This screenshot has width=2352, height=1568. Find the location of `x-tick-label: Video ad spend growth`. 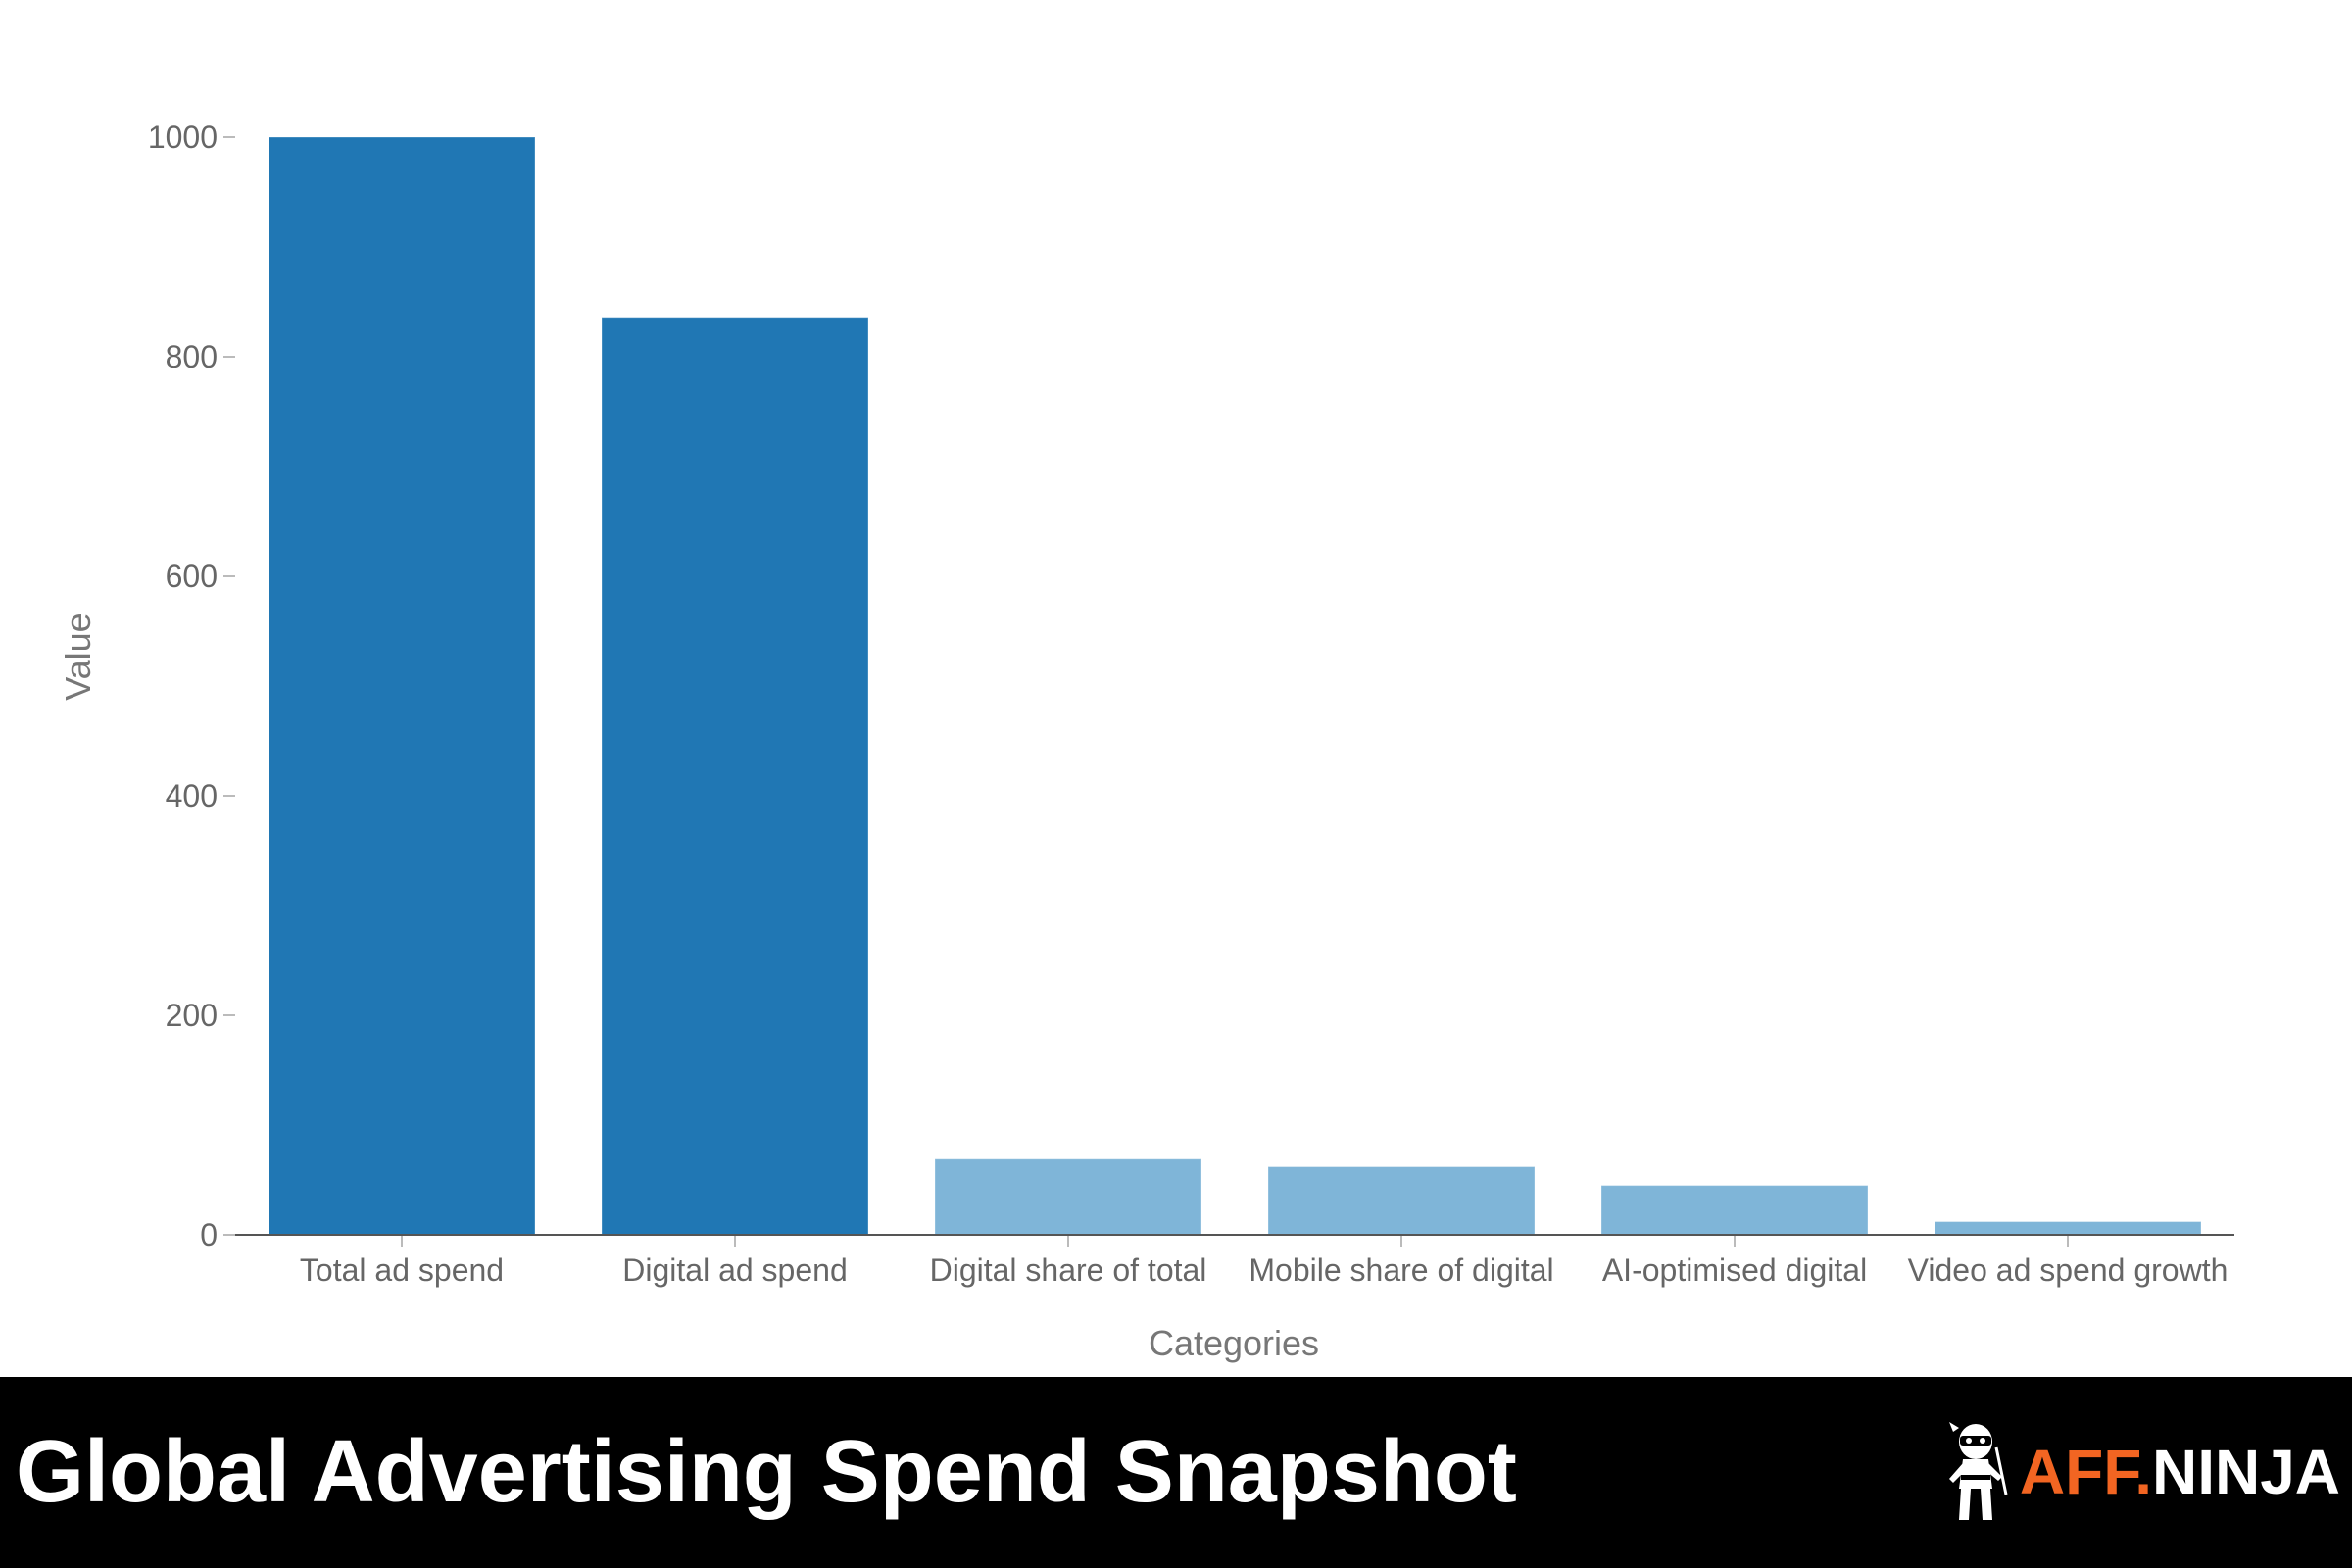

x-tick-label: Video ad spend growth is located at coordinates (2068, 1270).